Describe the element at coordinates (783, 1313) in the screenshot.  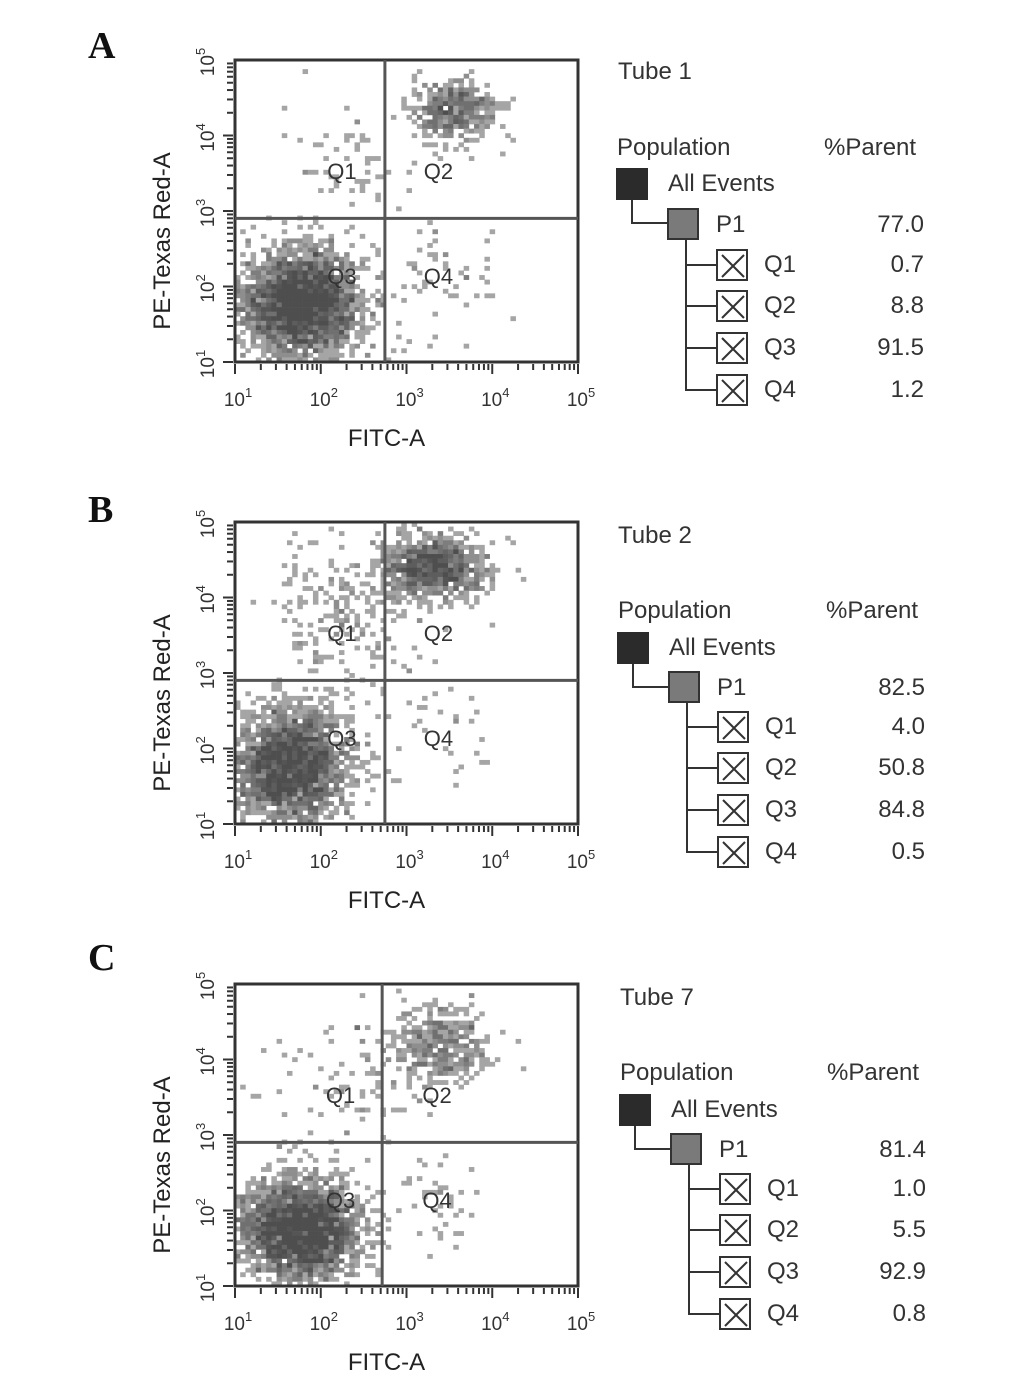
I see `population-name: Q4` at that location.